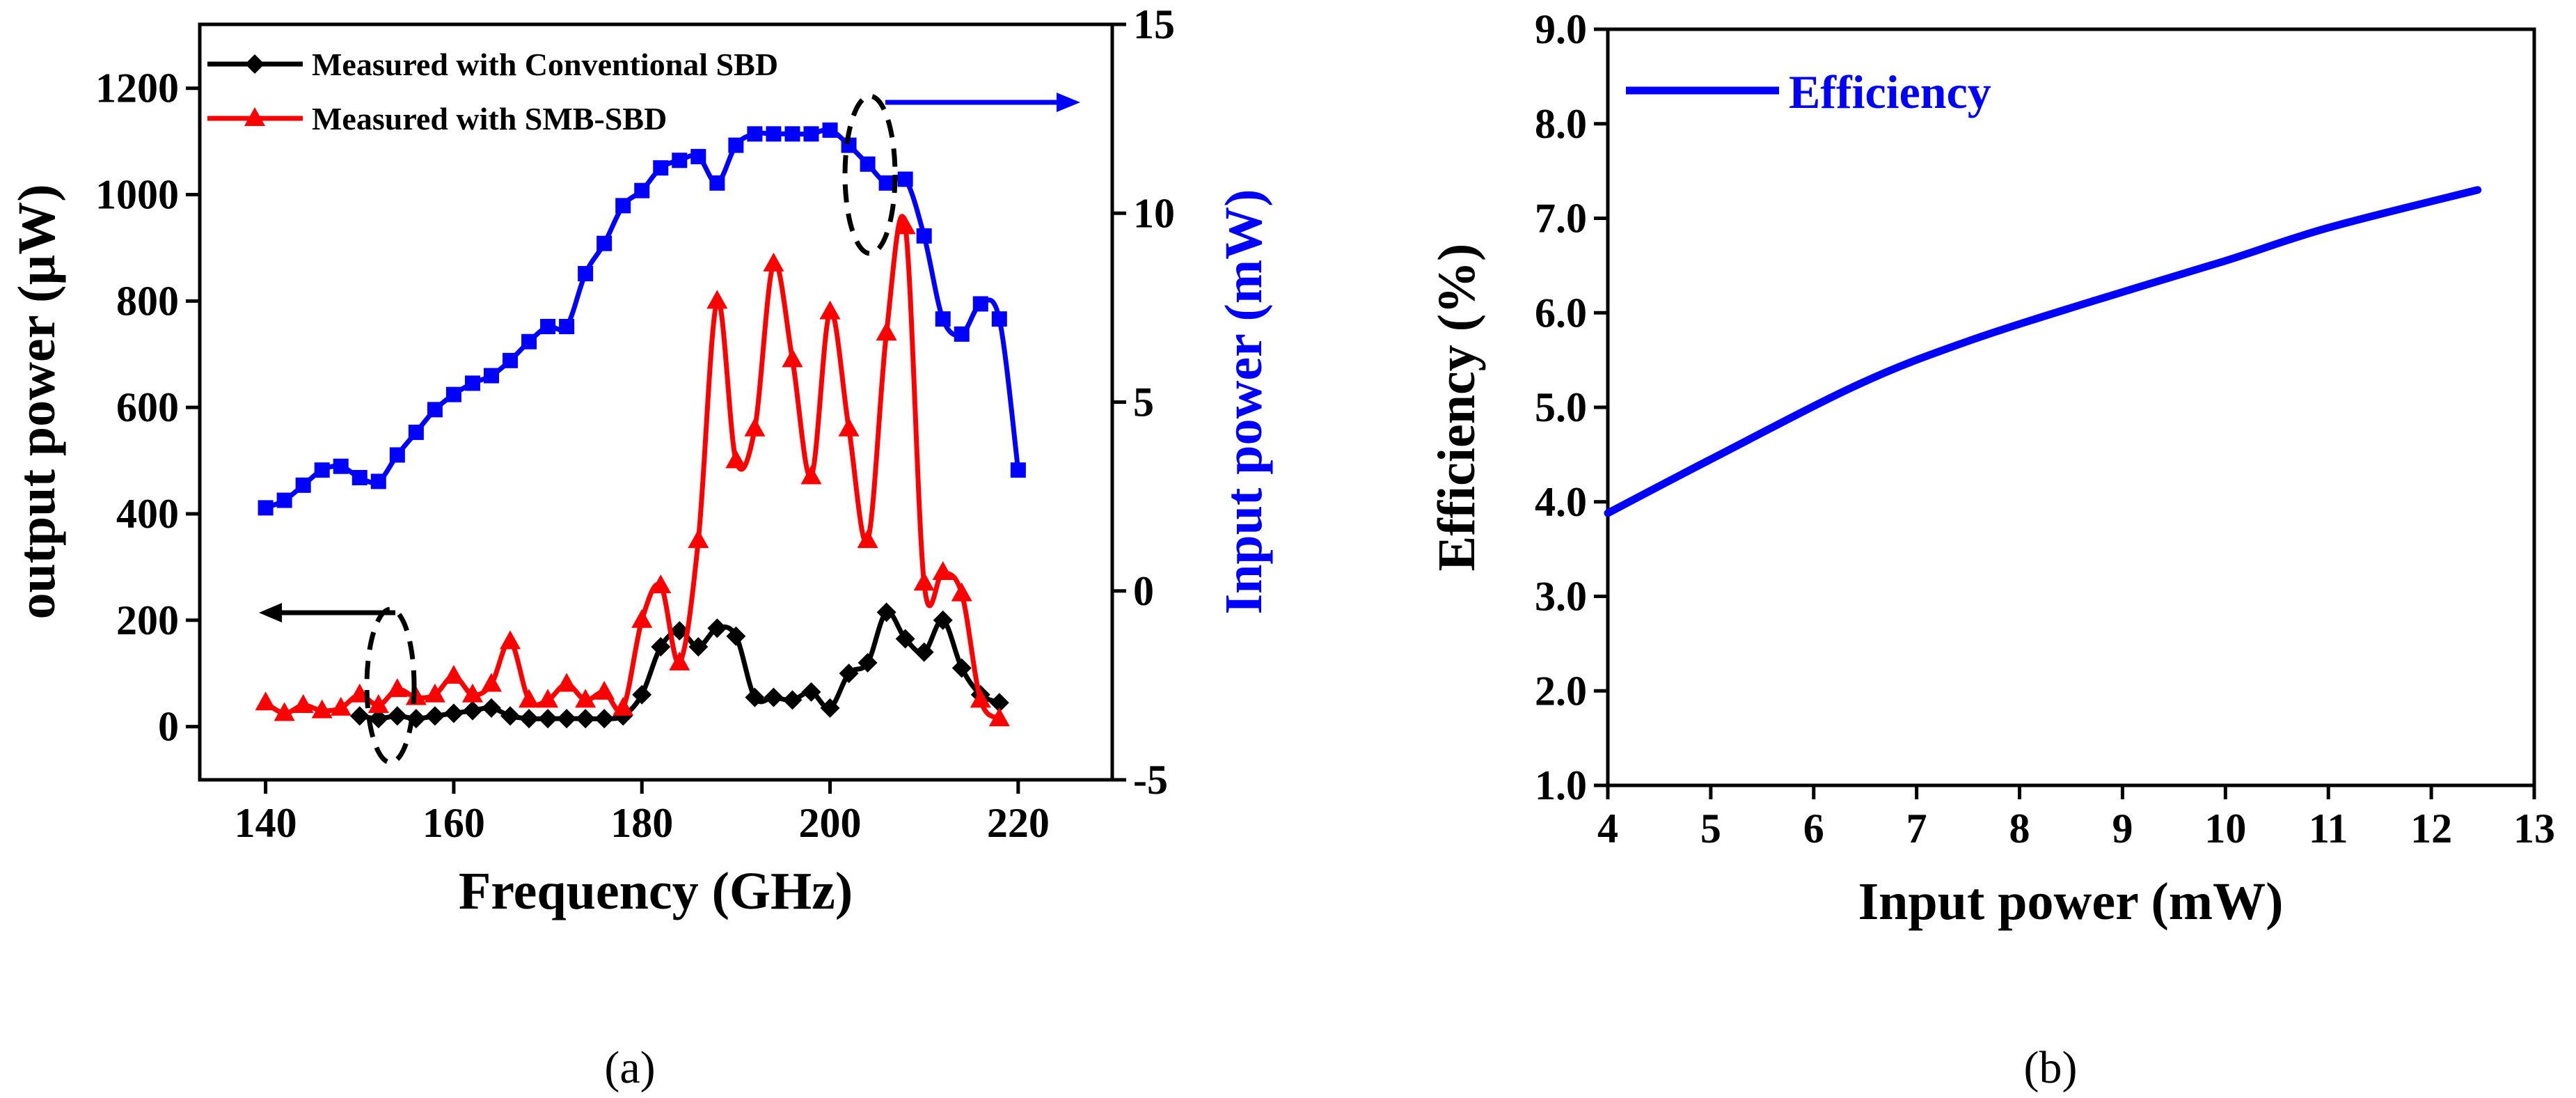 The image size is (2576, 1098). I want to click on legend-label-smb: Measured with SMB-SBD, so click(489, 118).